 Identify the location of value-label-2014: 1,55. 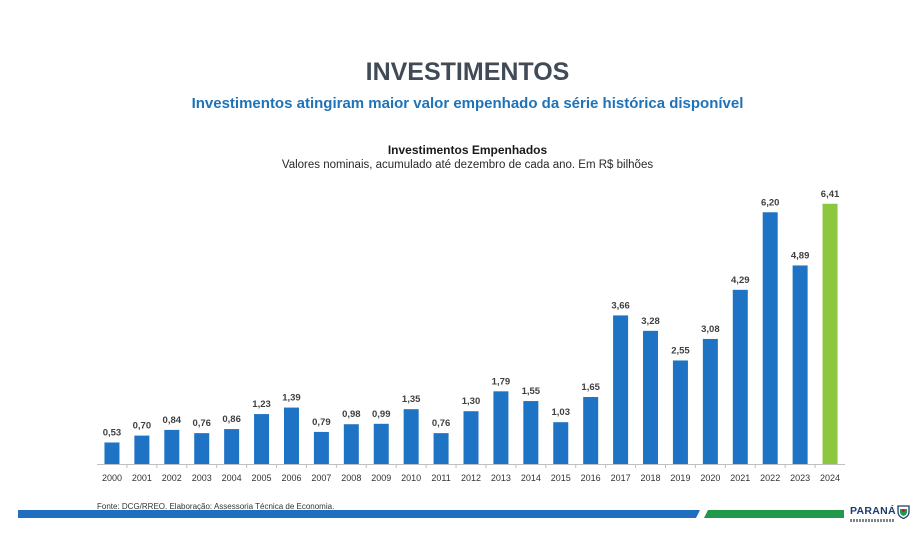
(531, 391).